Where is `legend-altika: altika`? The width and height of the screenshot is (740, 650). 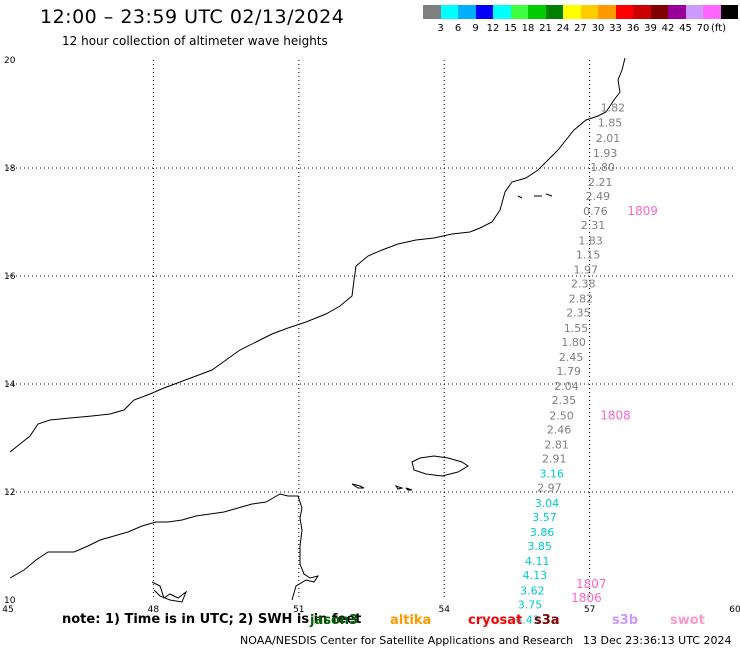 legend-altika: altika is located at coordinates (411, 620).